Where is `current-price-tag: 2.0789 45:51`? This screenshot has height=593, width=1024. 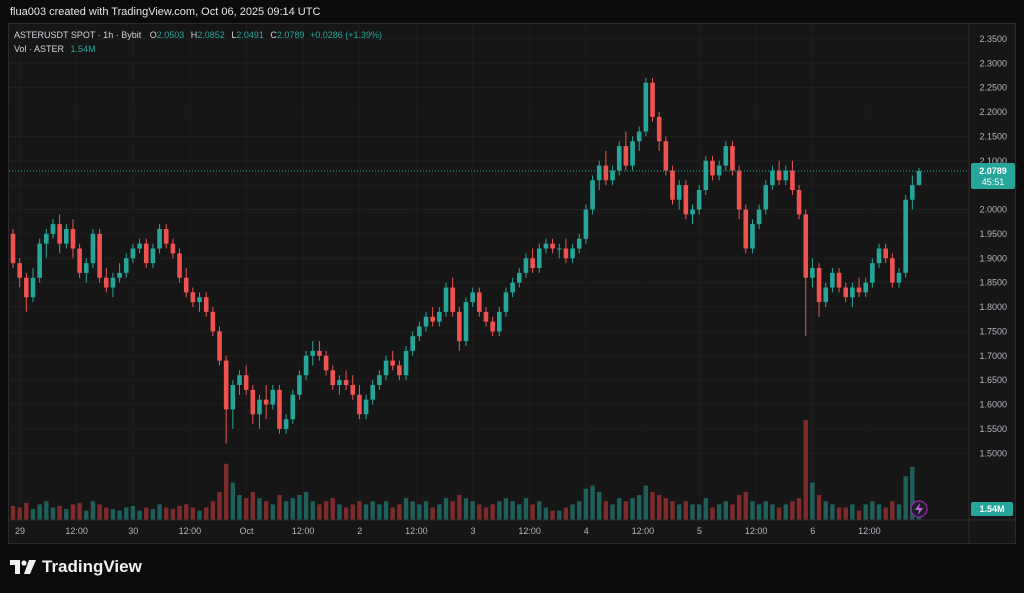 current-price-tag: 2.0789 45:51 is located at coordinates (993, 176).